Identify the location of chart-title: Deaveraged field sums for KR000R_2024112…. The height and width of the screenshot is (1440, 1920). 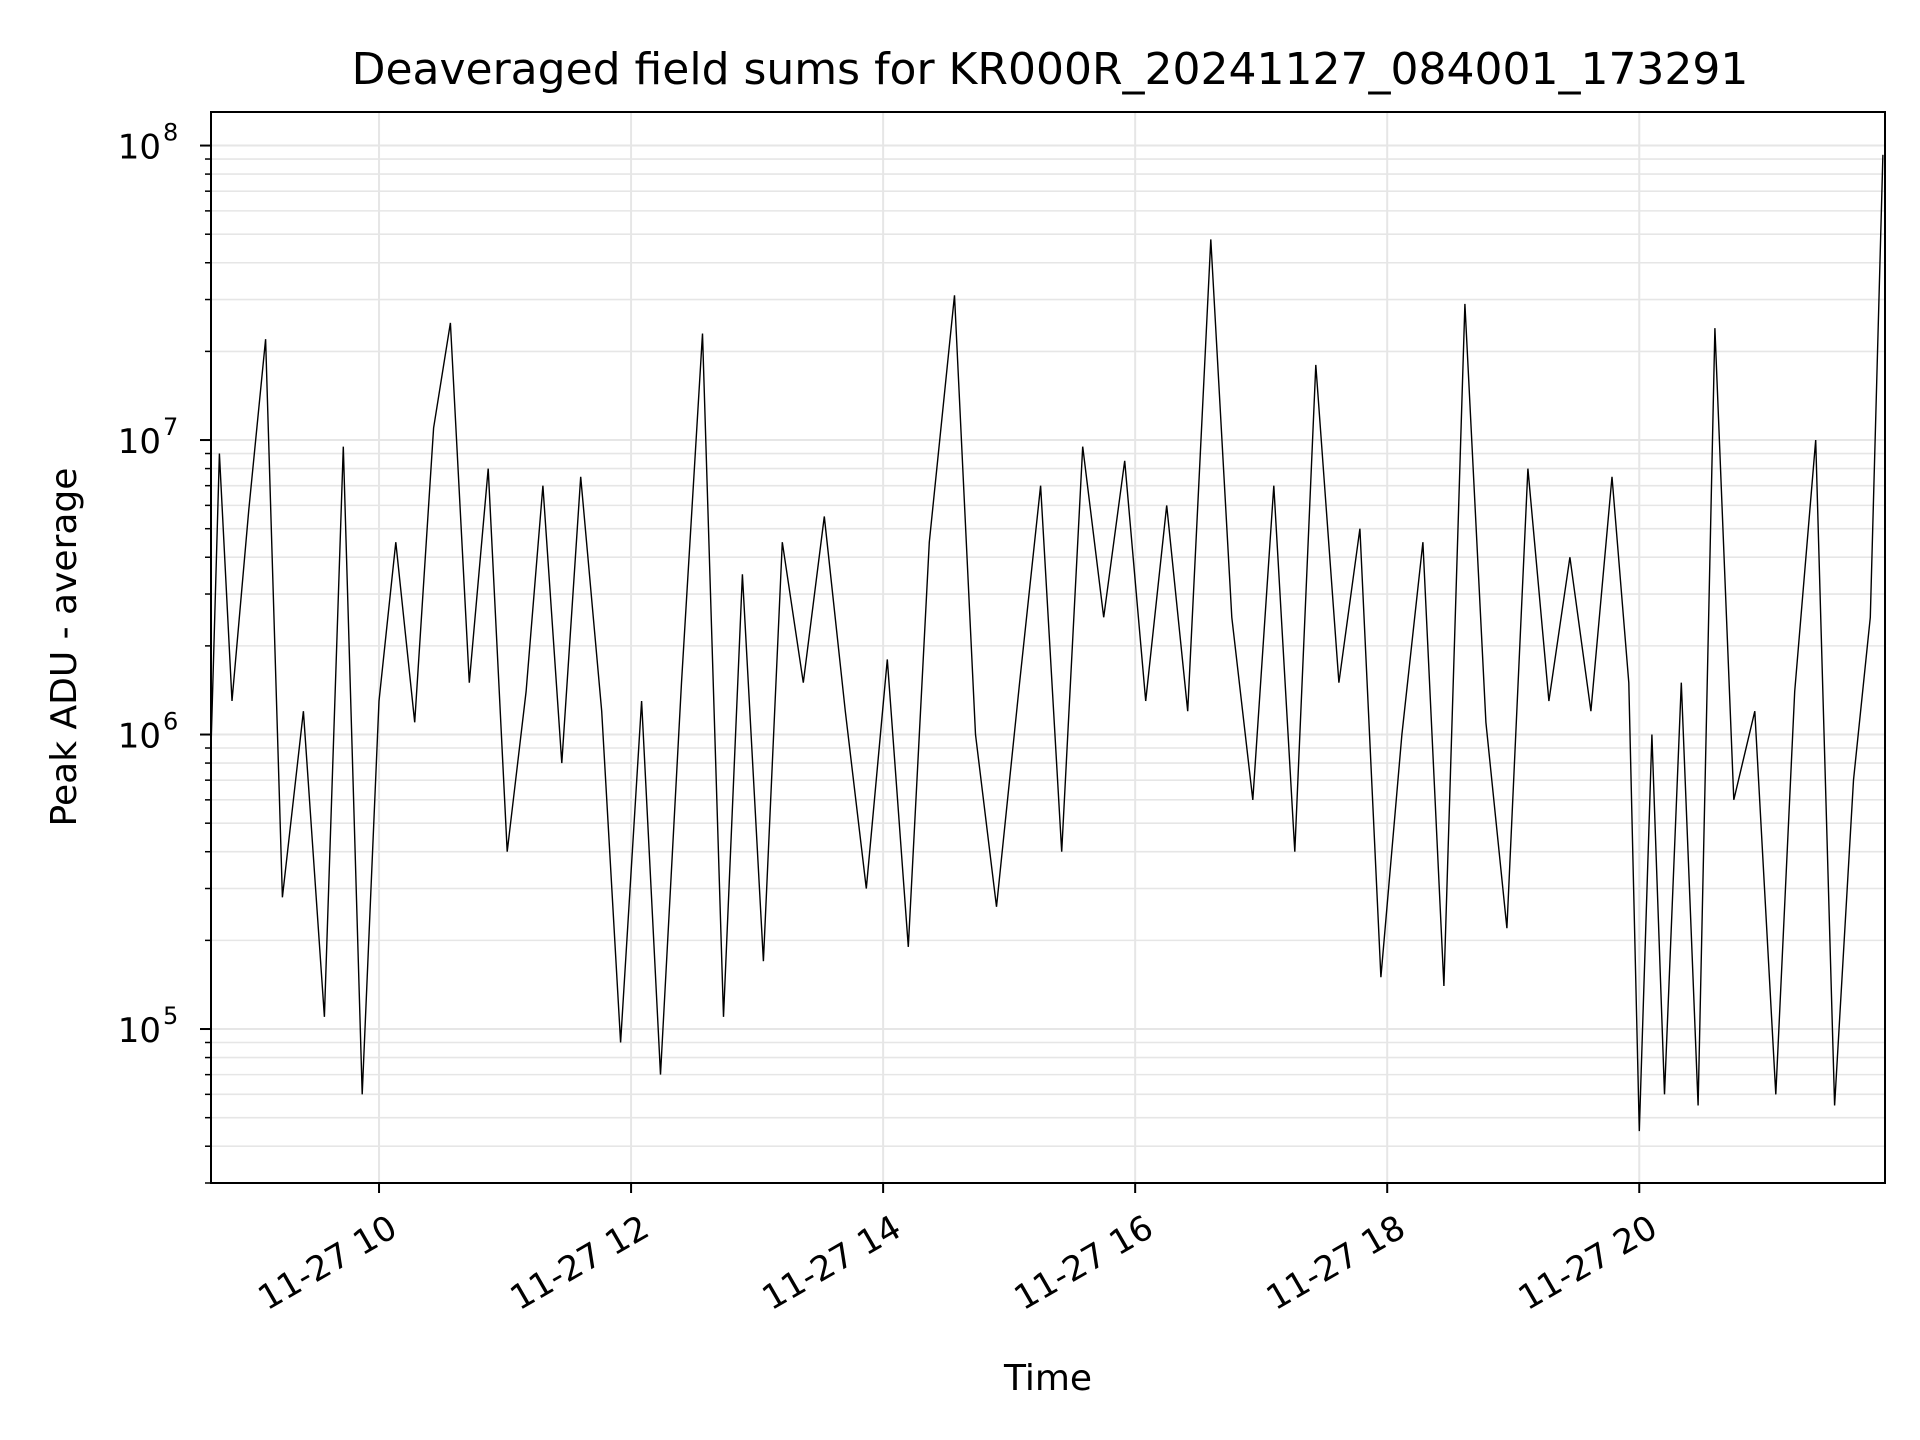
(1050, 69).